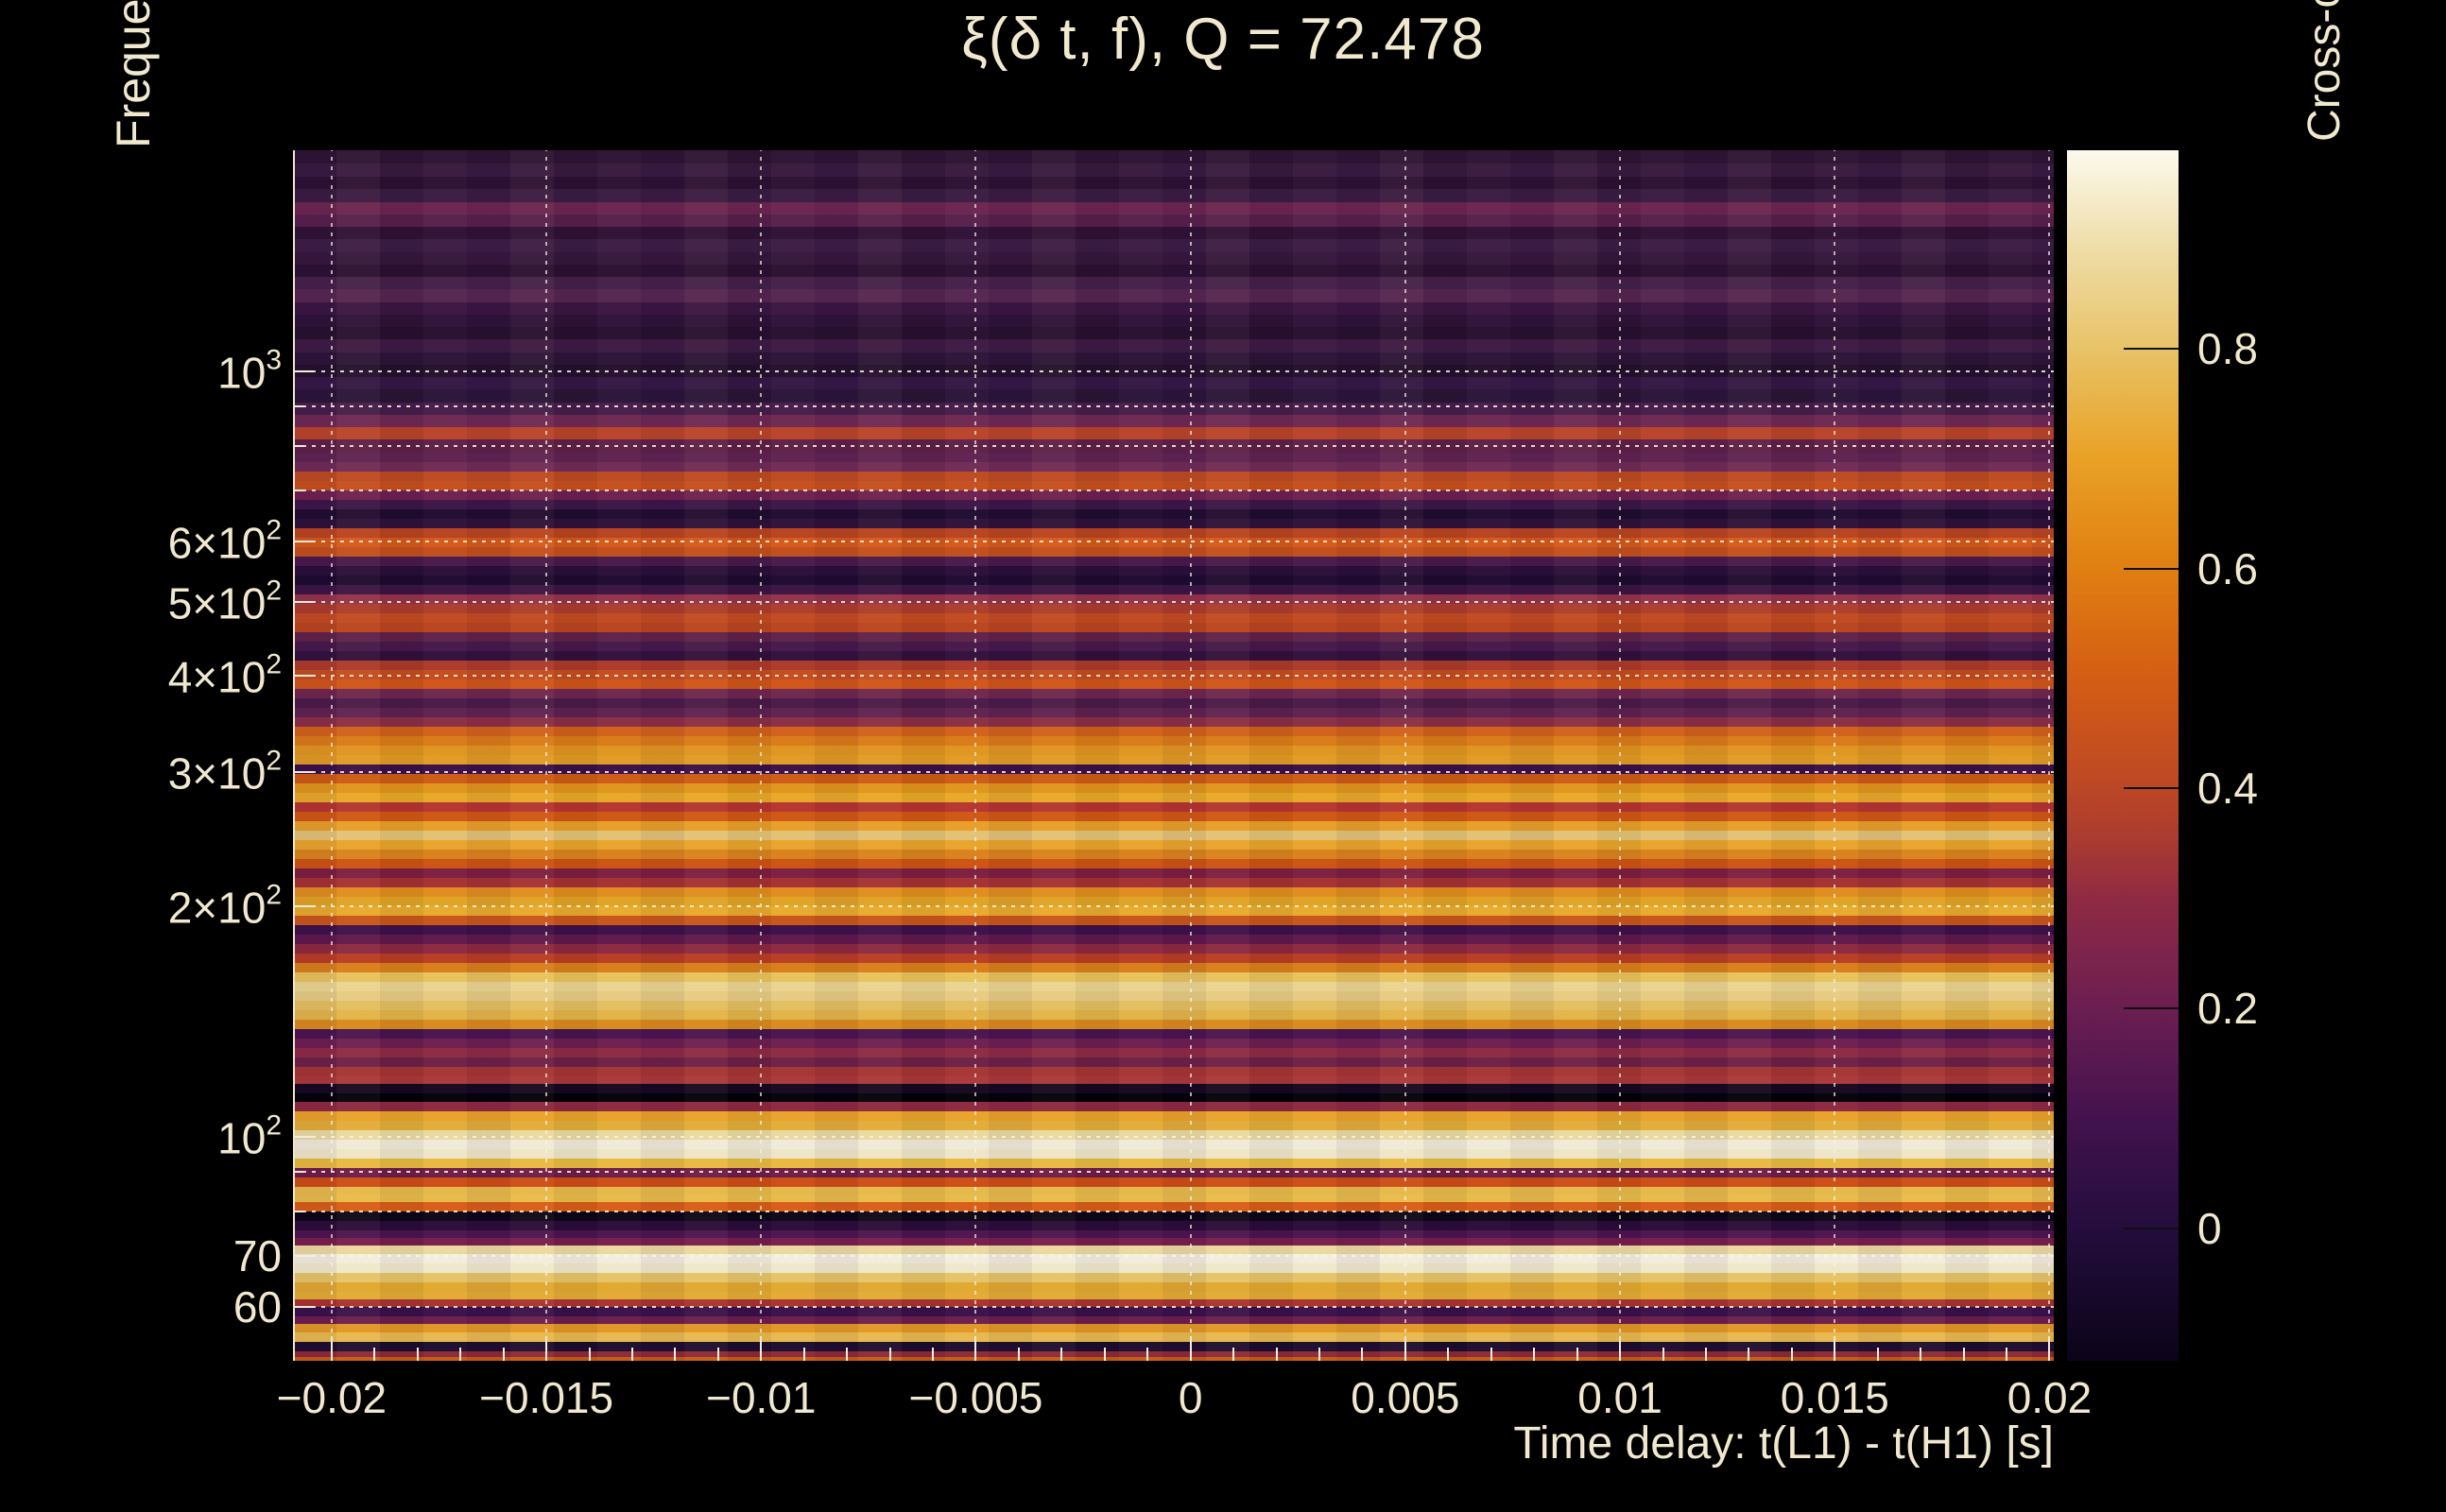  I want to click on y-minor-tick, so click(298, 490).